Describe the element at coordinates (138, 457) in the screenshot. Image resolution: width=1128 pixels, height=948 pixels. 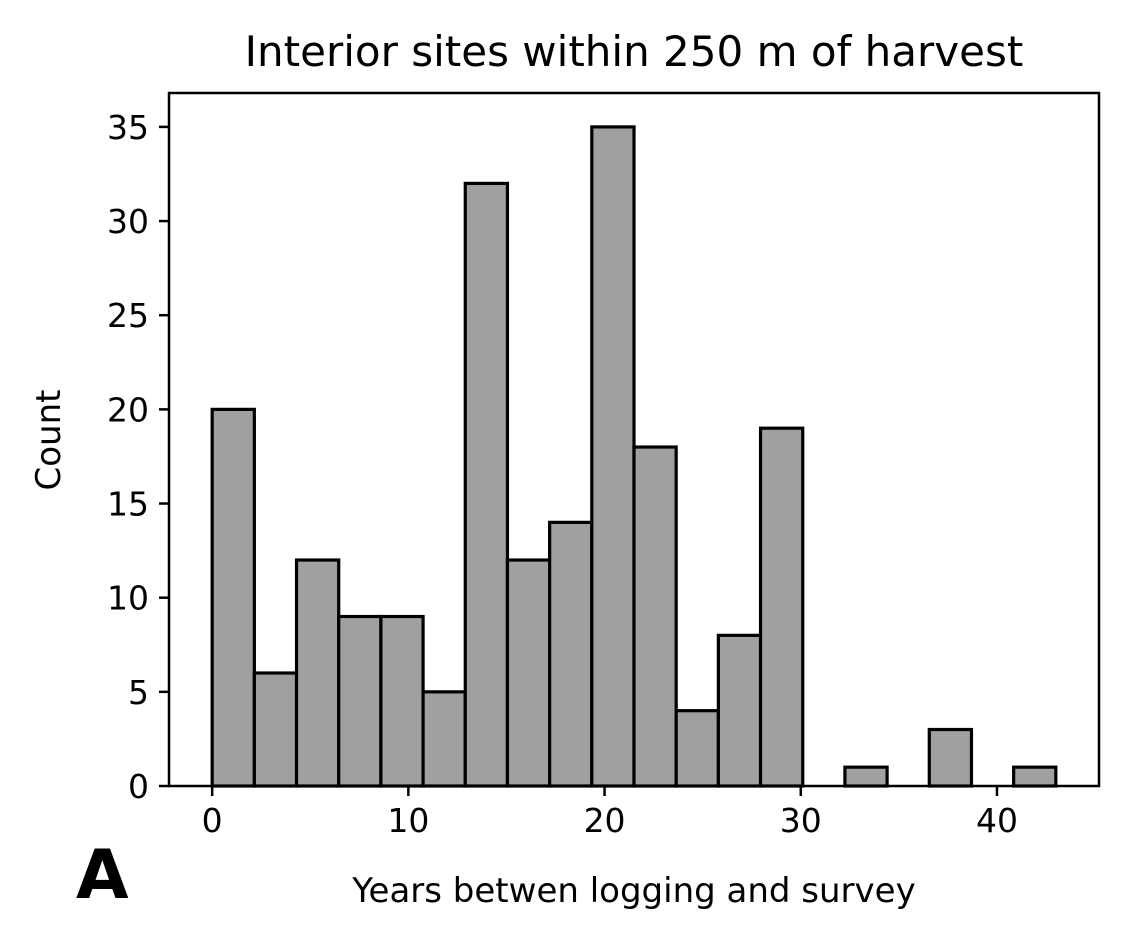
I see `y-axis-ticks: 0 5 10 15 20 25 30 35` at that location.